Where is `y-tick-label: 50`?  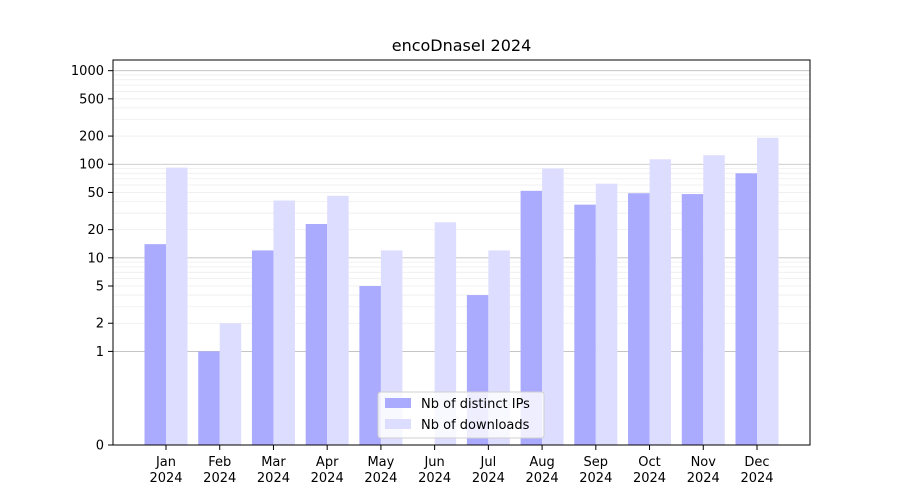
y-tick-label: 50 is located at coordinates (95, 193).